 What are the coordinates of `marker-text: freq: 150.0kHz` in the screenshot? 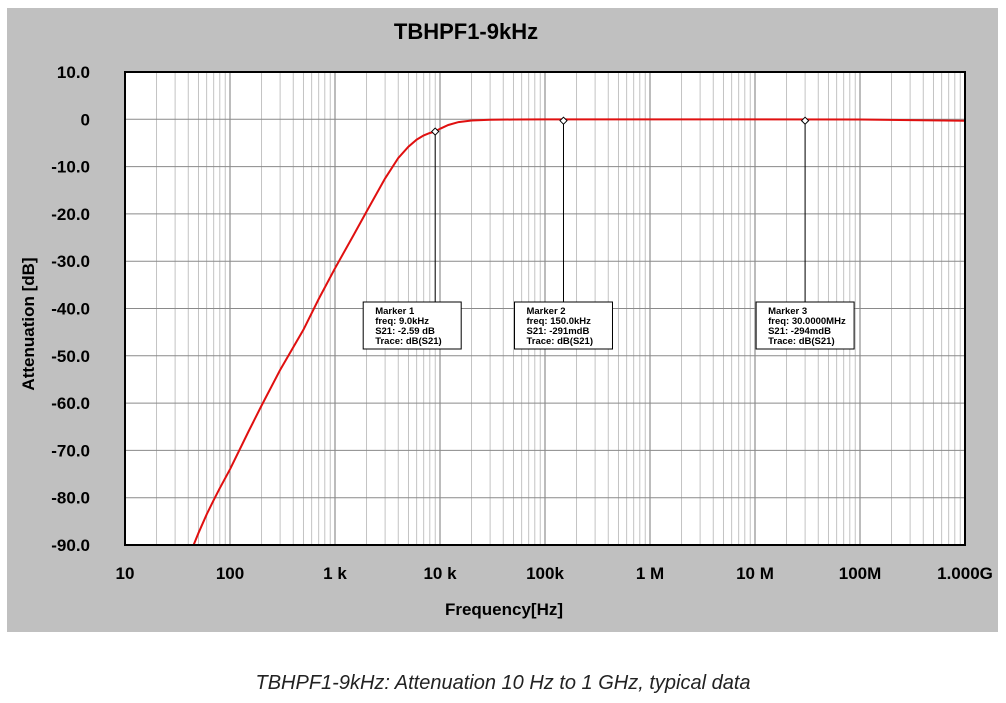 It's located at (558, 321).